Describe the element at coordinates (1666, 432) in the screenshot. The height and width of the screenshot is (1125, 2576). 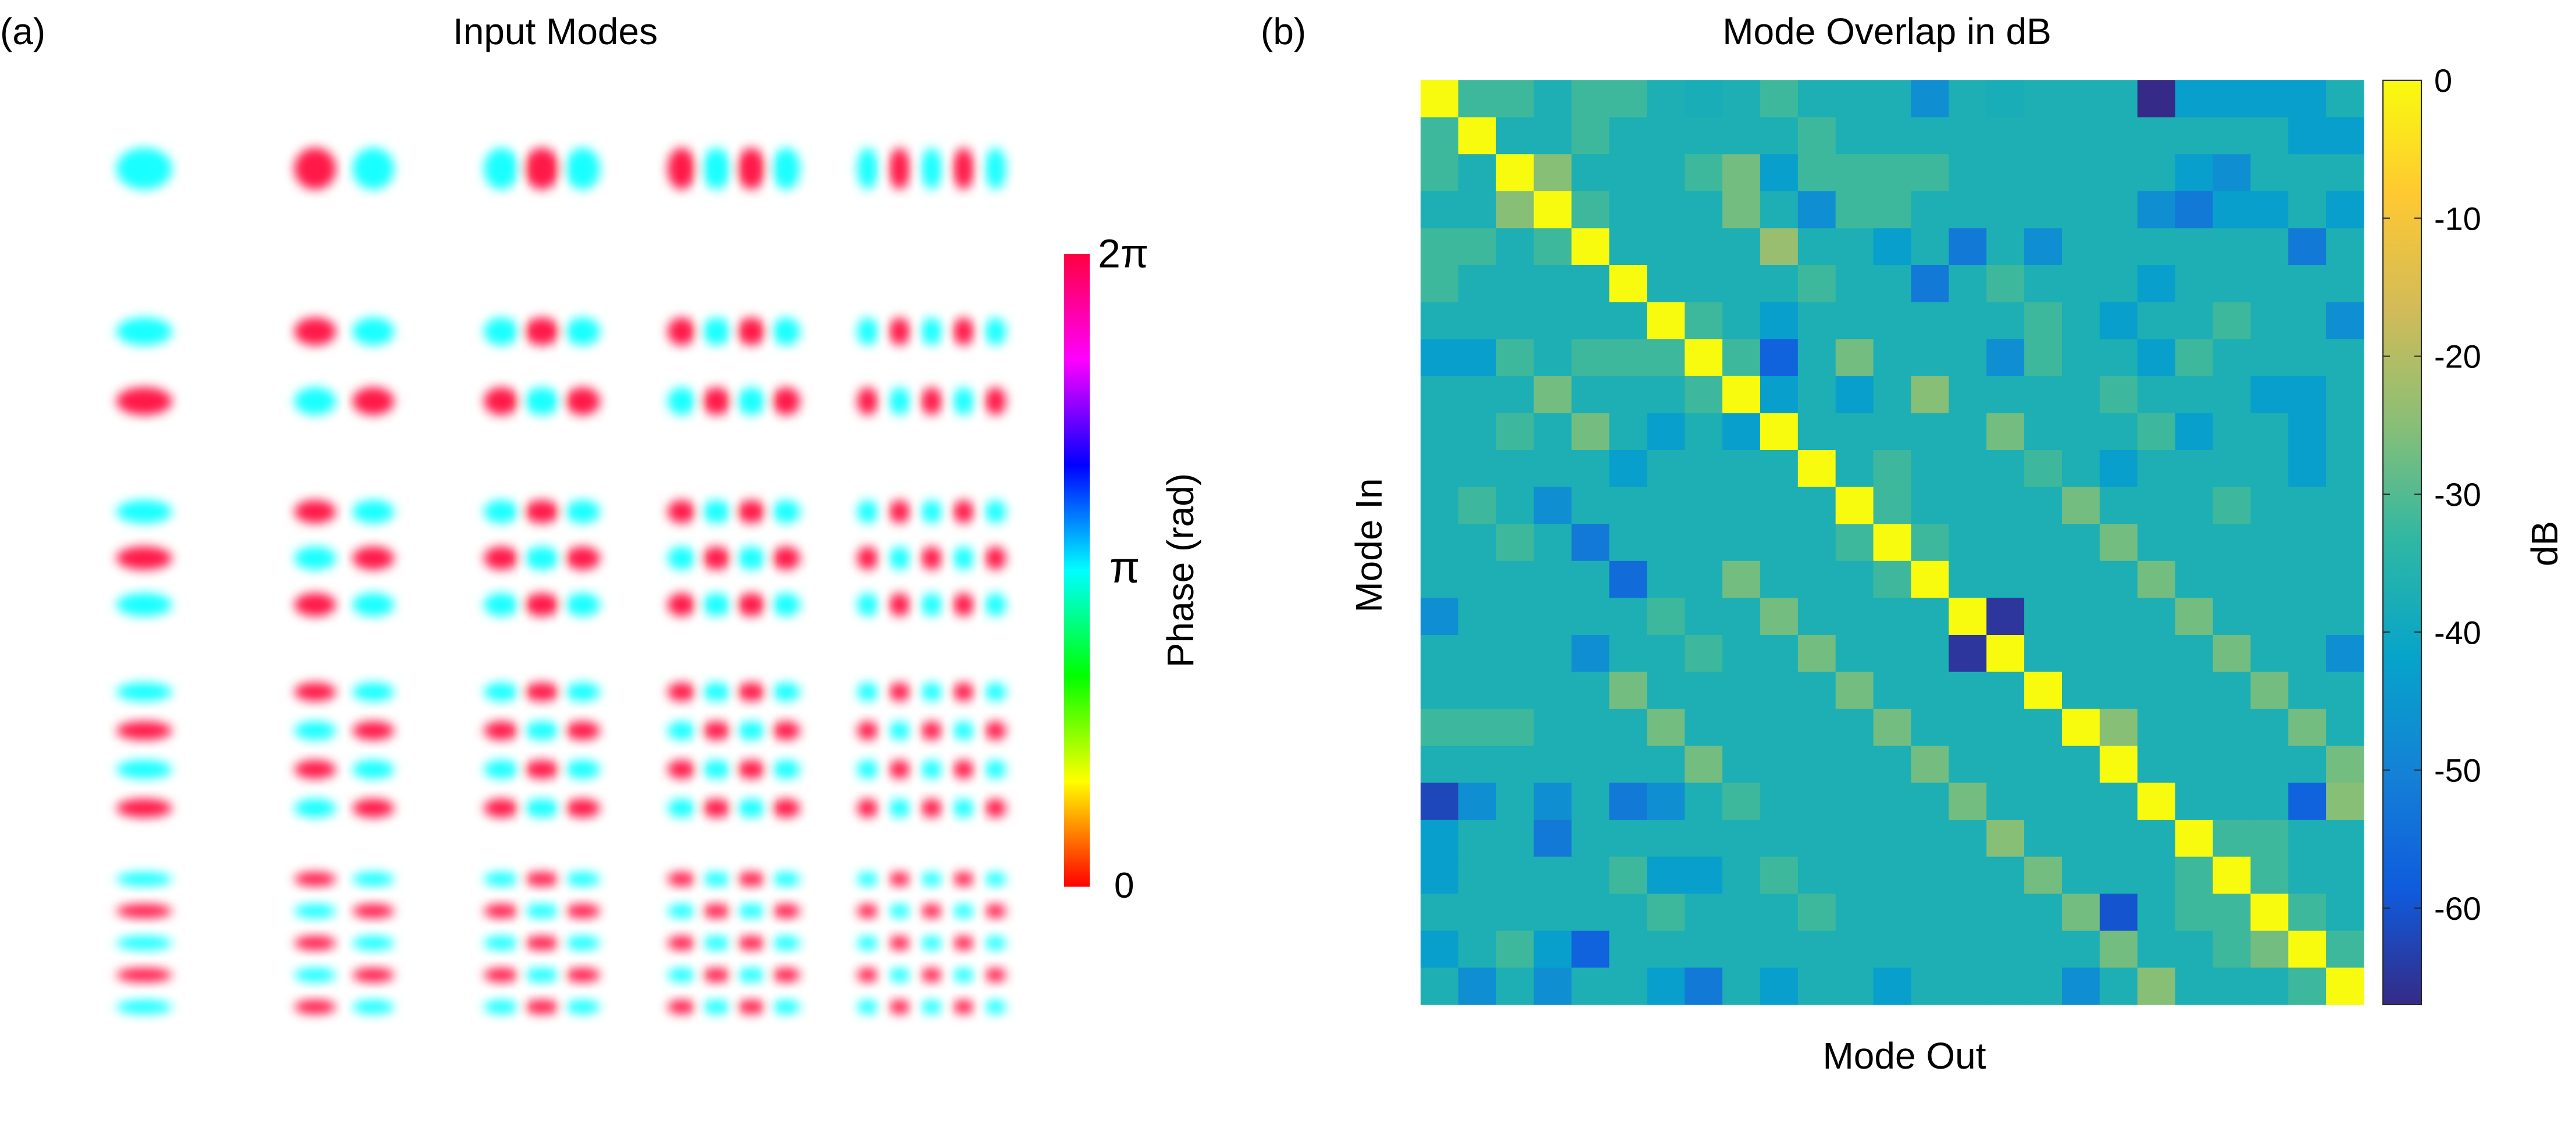
I see `heatmap-cell-r9-c6` at that location.